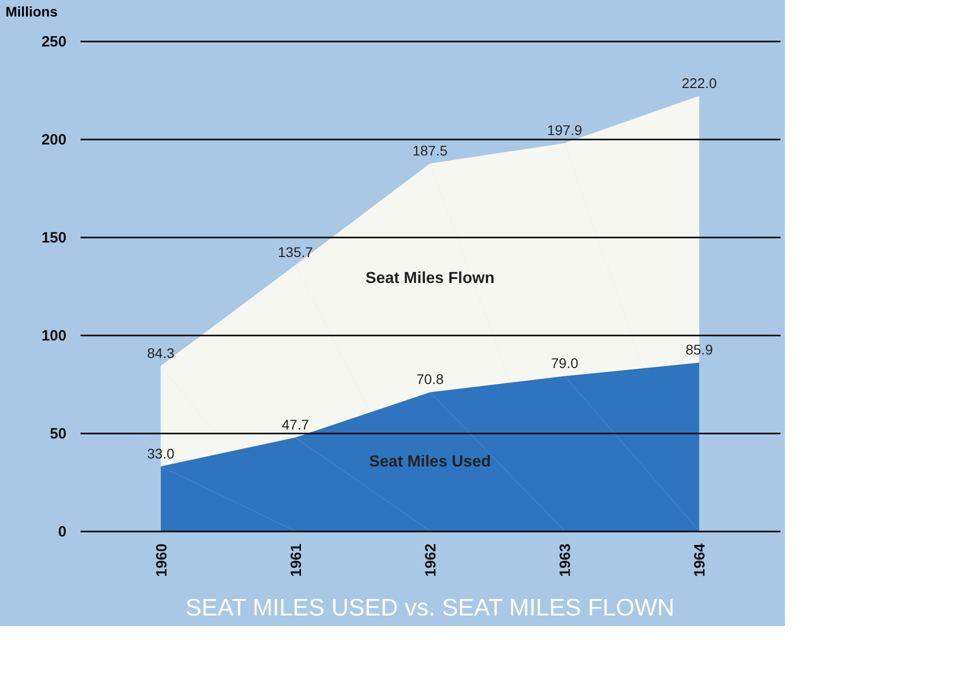 This screenshot has width=961, height=698. Describe the element at coordinates (32, 12) in the screenshot. I see `y-axis-title: Millions` at that location.